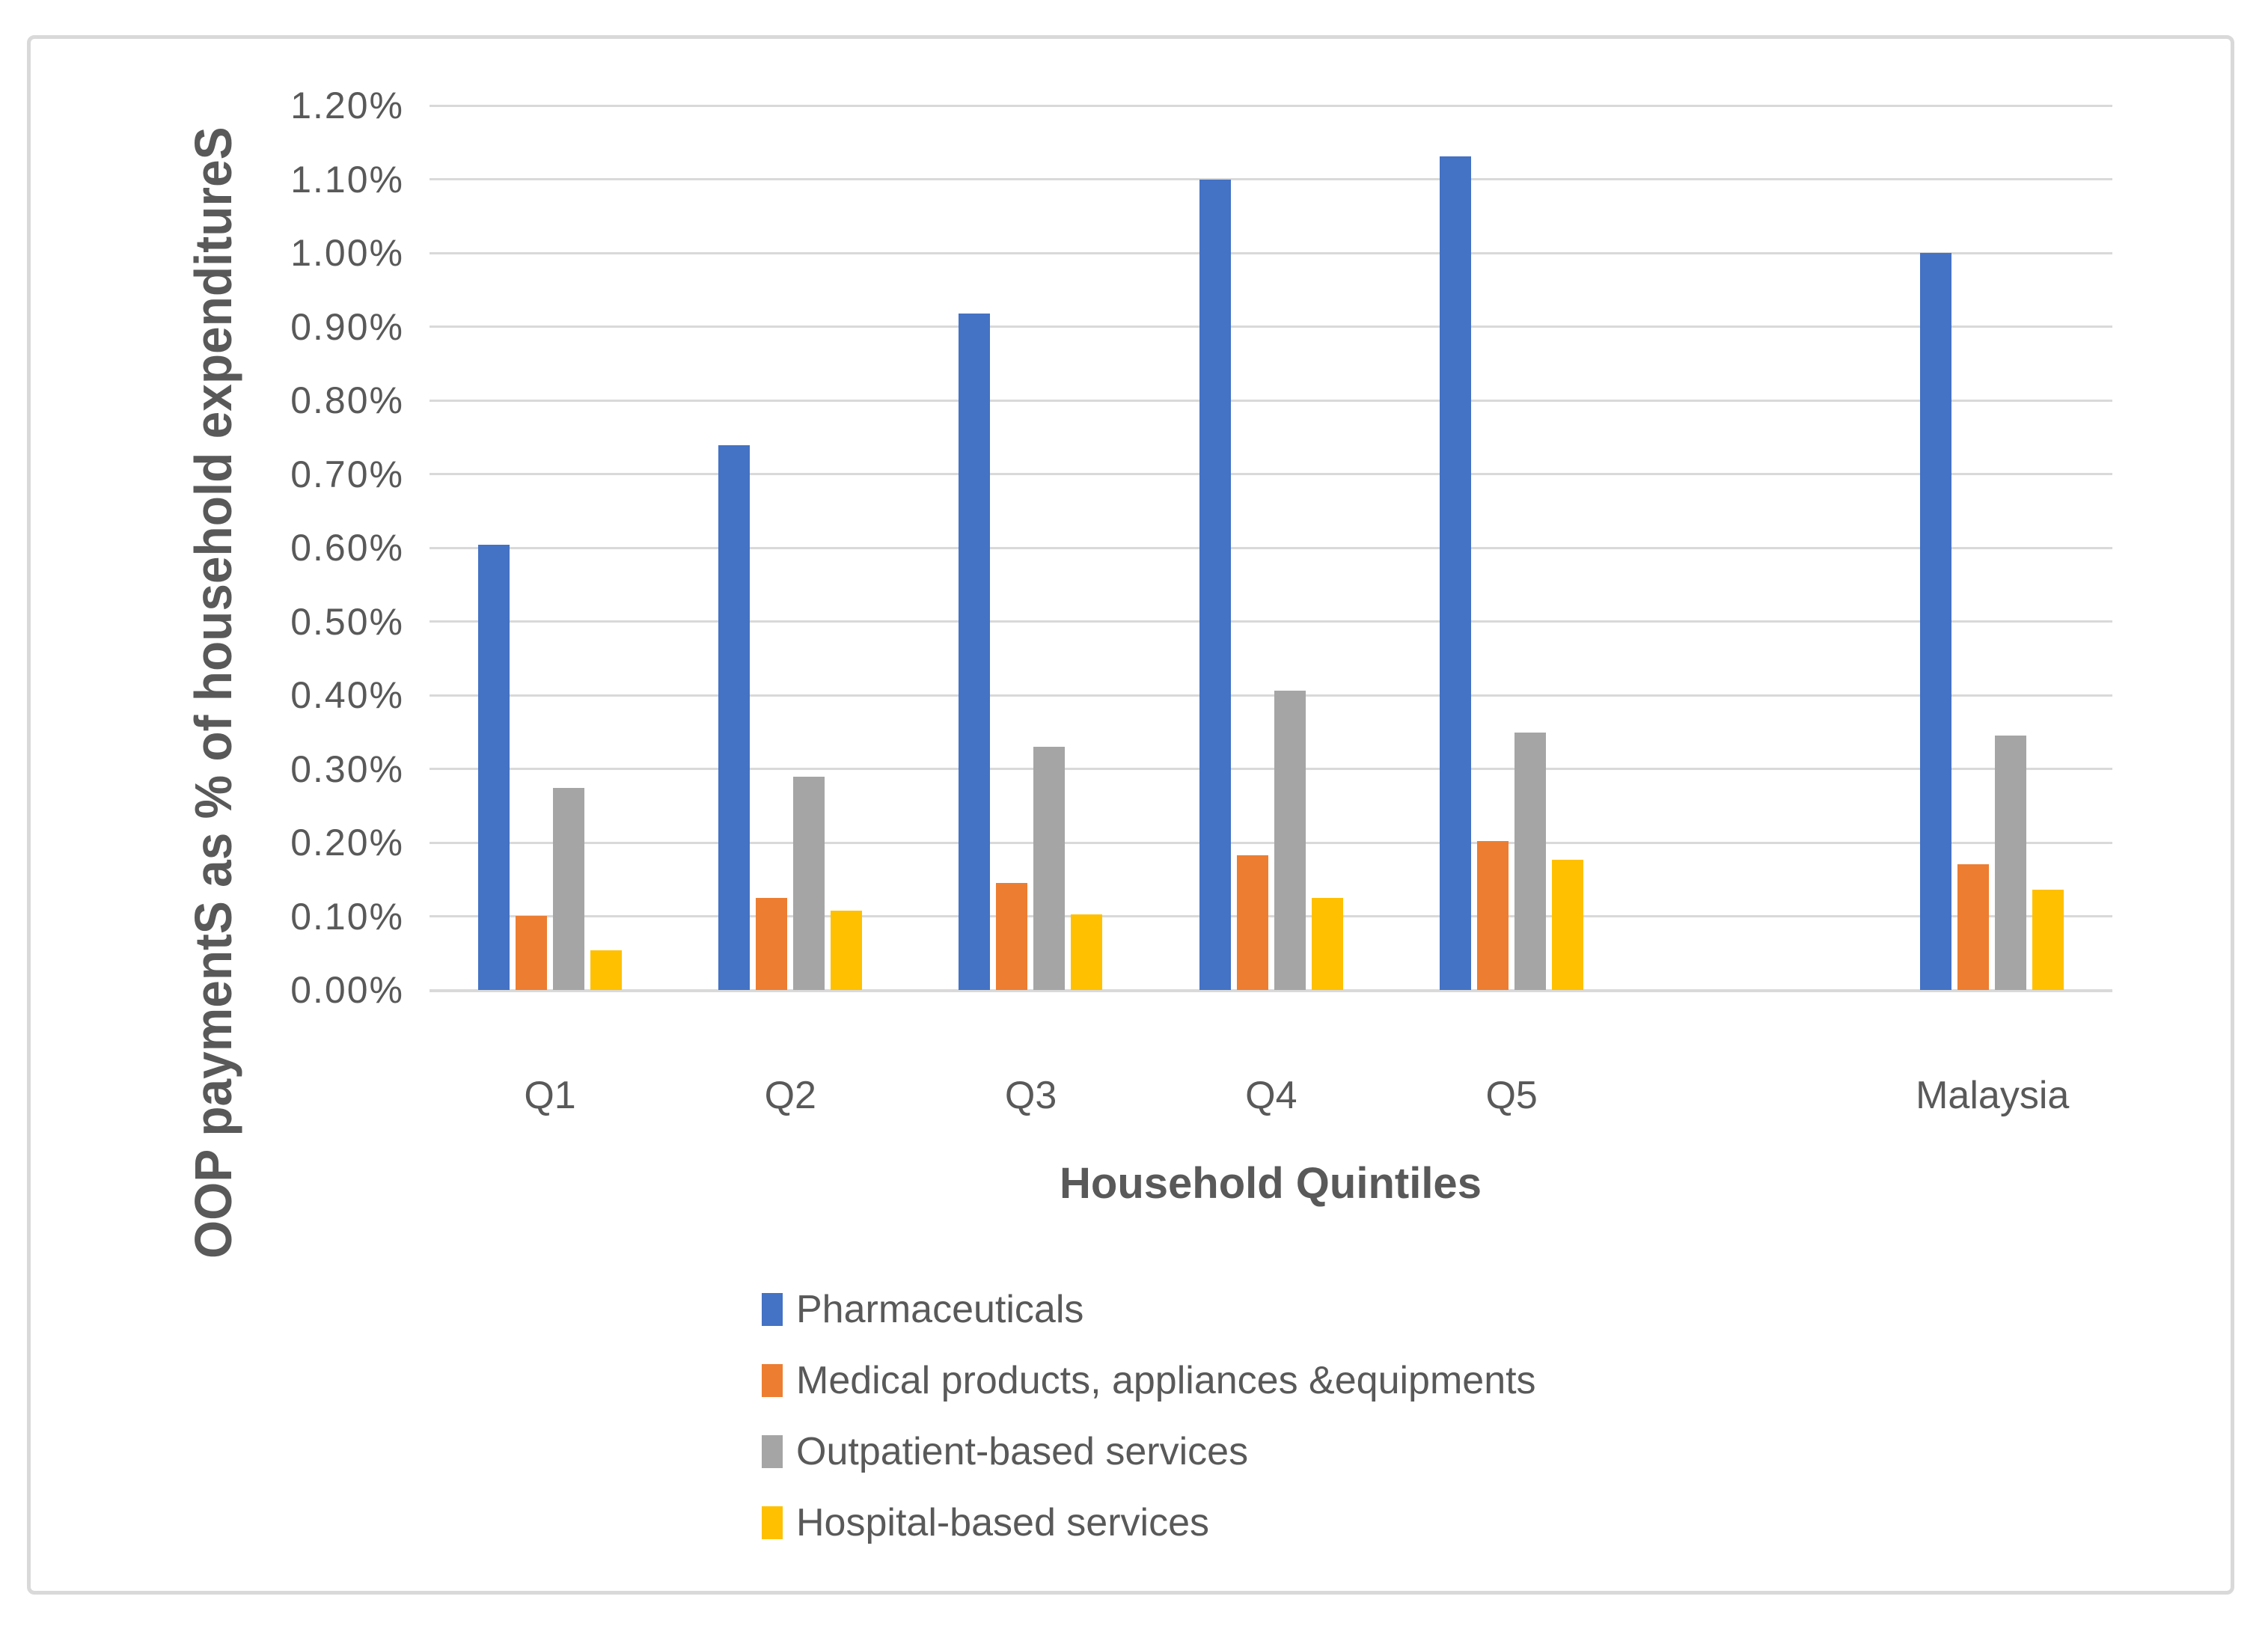 Image resolution: width=2268 pixels, height=1629 pixels. I want to click on y-tick-label: 1.00%, so click(347, 253).